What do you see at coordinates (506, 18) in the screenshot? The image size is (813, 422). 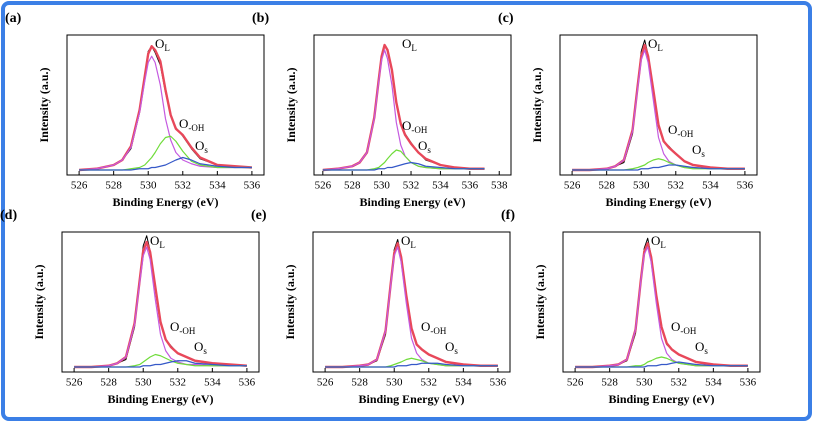 I see `panel-label: (c)` at bounding box center [506, 18].